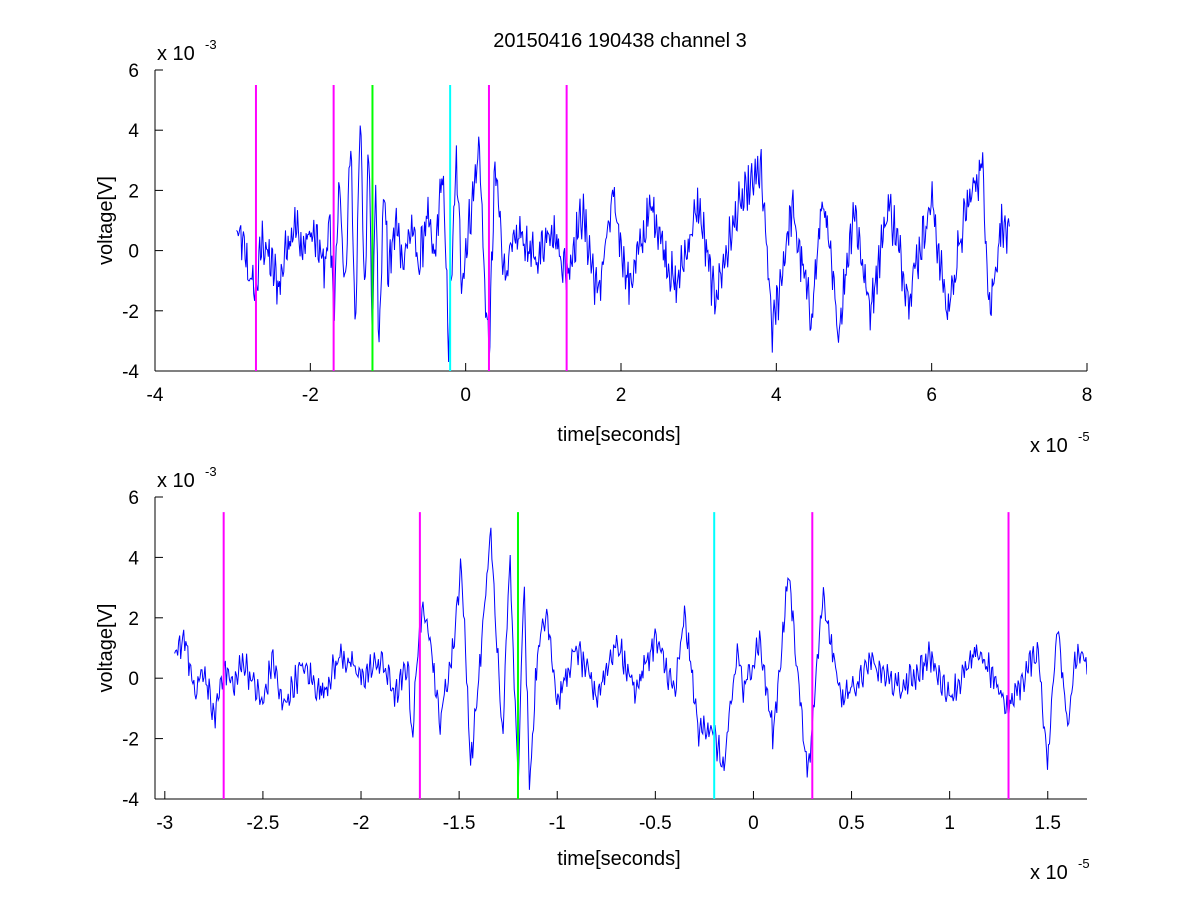  I want to click on x-tick-label: -0.5, so click(655, 823).